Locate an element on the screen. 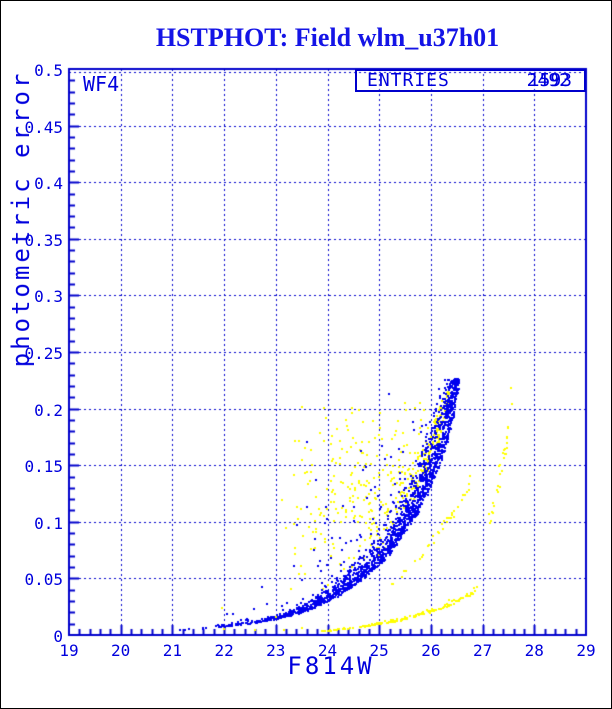 This screenshot has height=709, width=612. entries-value-blue: 2492 is located at coordinates (548, 80).